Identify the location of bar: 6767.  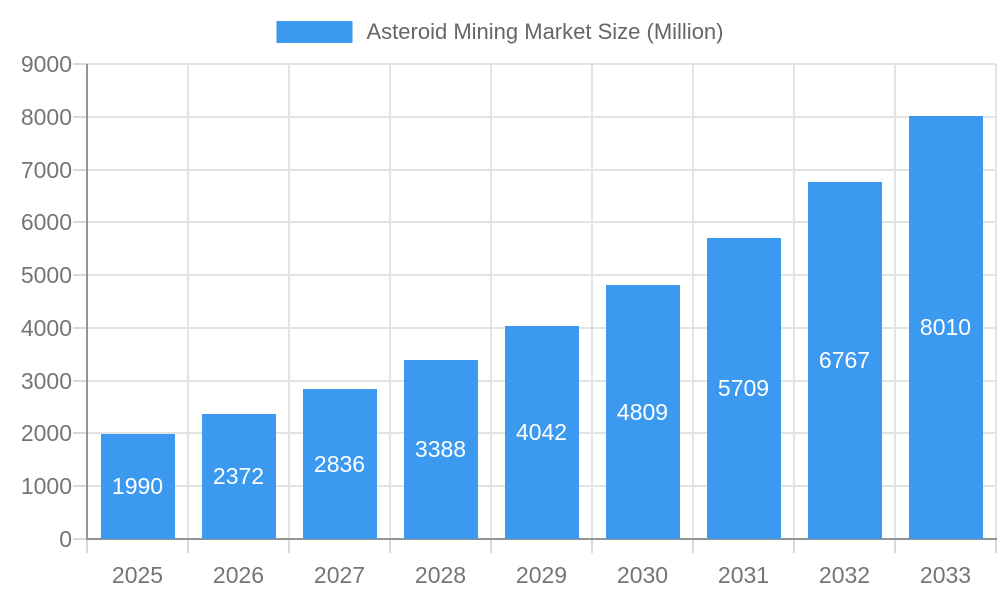
(844, 360).